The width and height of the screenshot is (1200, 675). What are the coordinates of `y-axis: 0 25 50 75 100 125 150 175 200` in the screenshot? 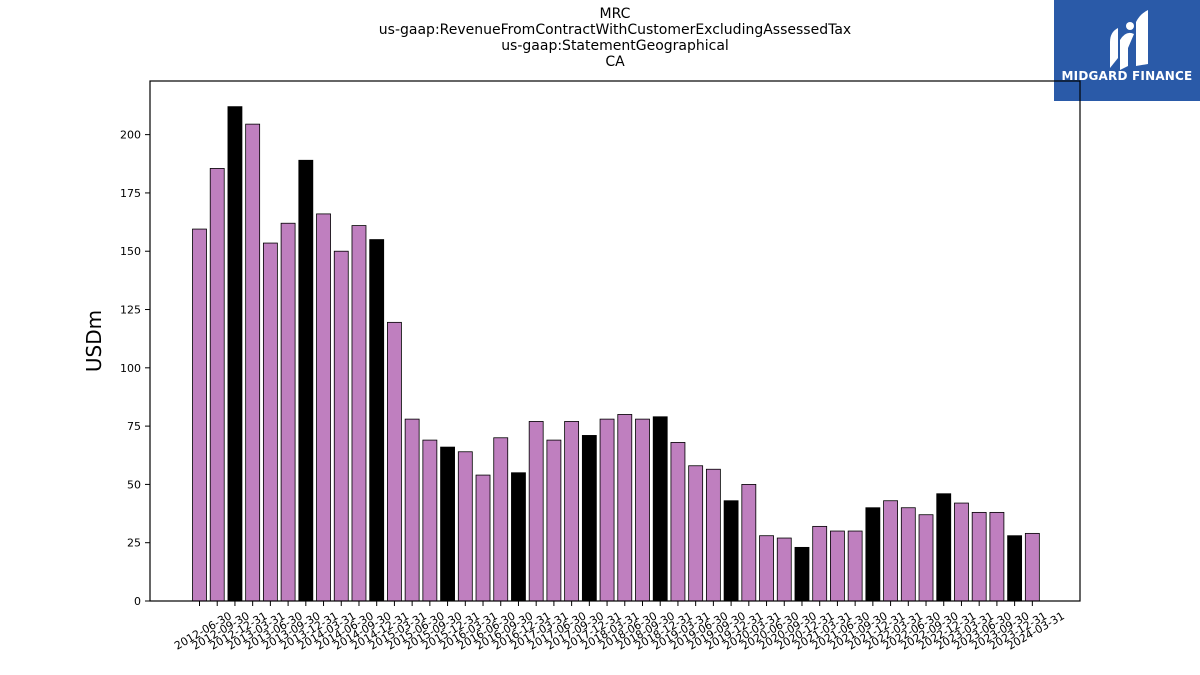 It's located at (135, 368).